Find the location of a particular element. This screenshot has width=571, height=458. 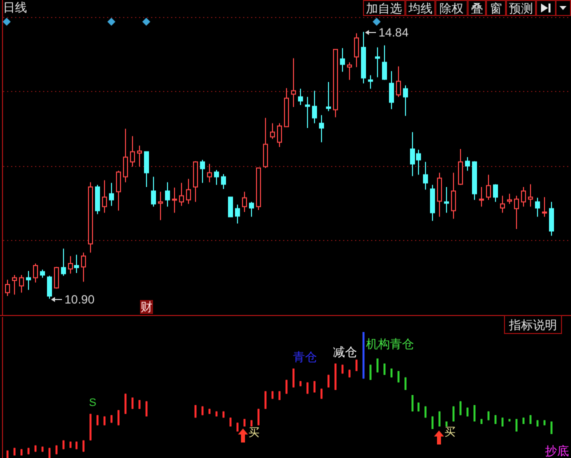

button: 预测 is located at coordinates (521, 8).